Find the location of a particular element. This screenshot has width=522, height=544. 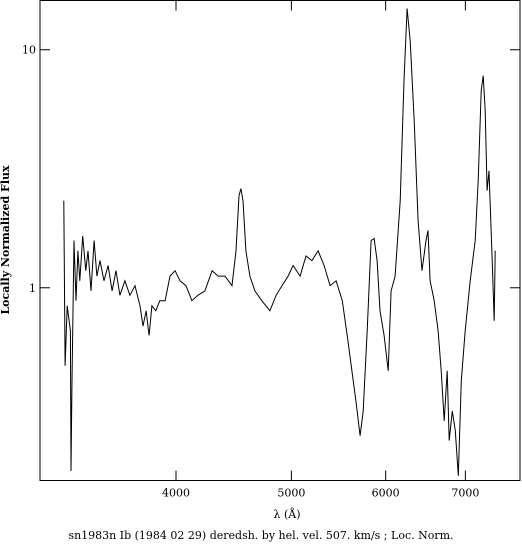

y-tick-label: 1 is located at coordinates (32, 288).